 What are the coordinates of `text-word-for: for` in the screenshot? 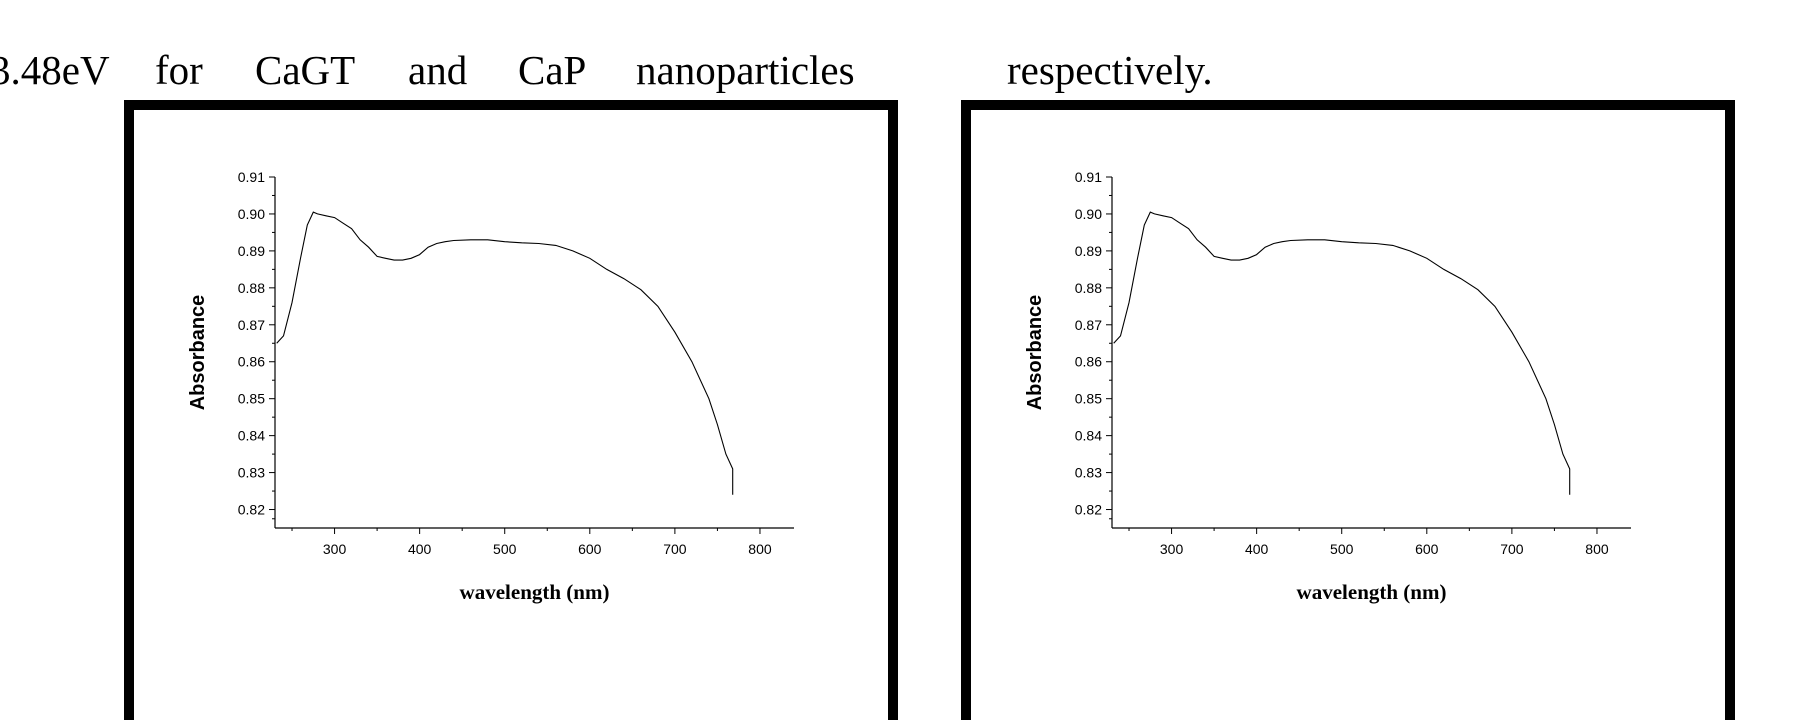 It's located at (179, 70).